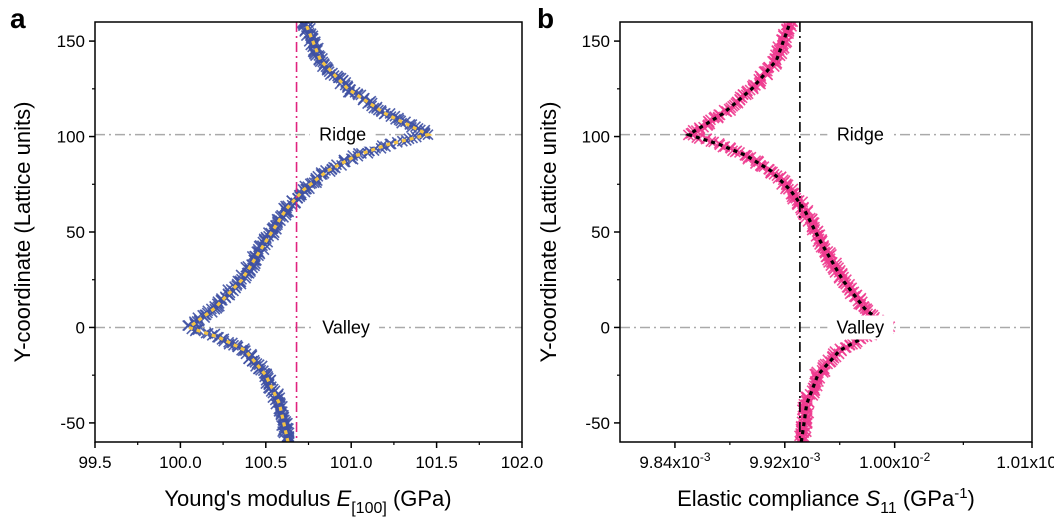 Image resolution: width=1054 pixels, height=529 pixels. Describe the element at coordinates (419, 498) in the screenshot. I see `x-axis-title-unit: (GPa)` at that location.